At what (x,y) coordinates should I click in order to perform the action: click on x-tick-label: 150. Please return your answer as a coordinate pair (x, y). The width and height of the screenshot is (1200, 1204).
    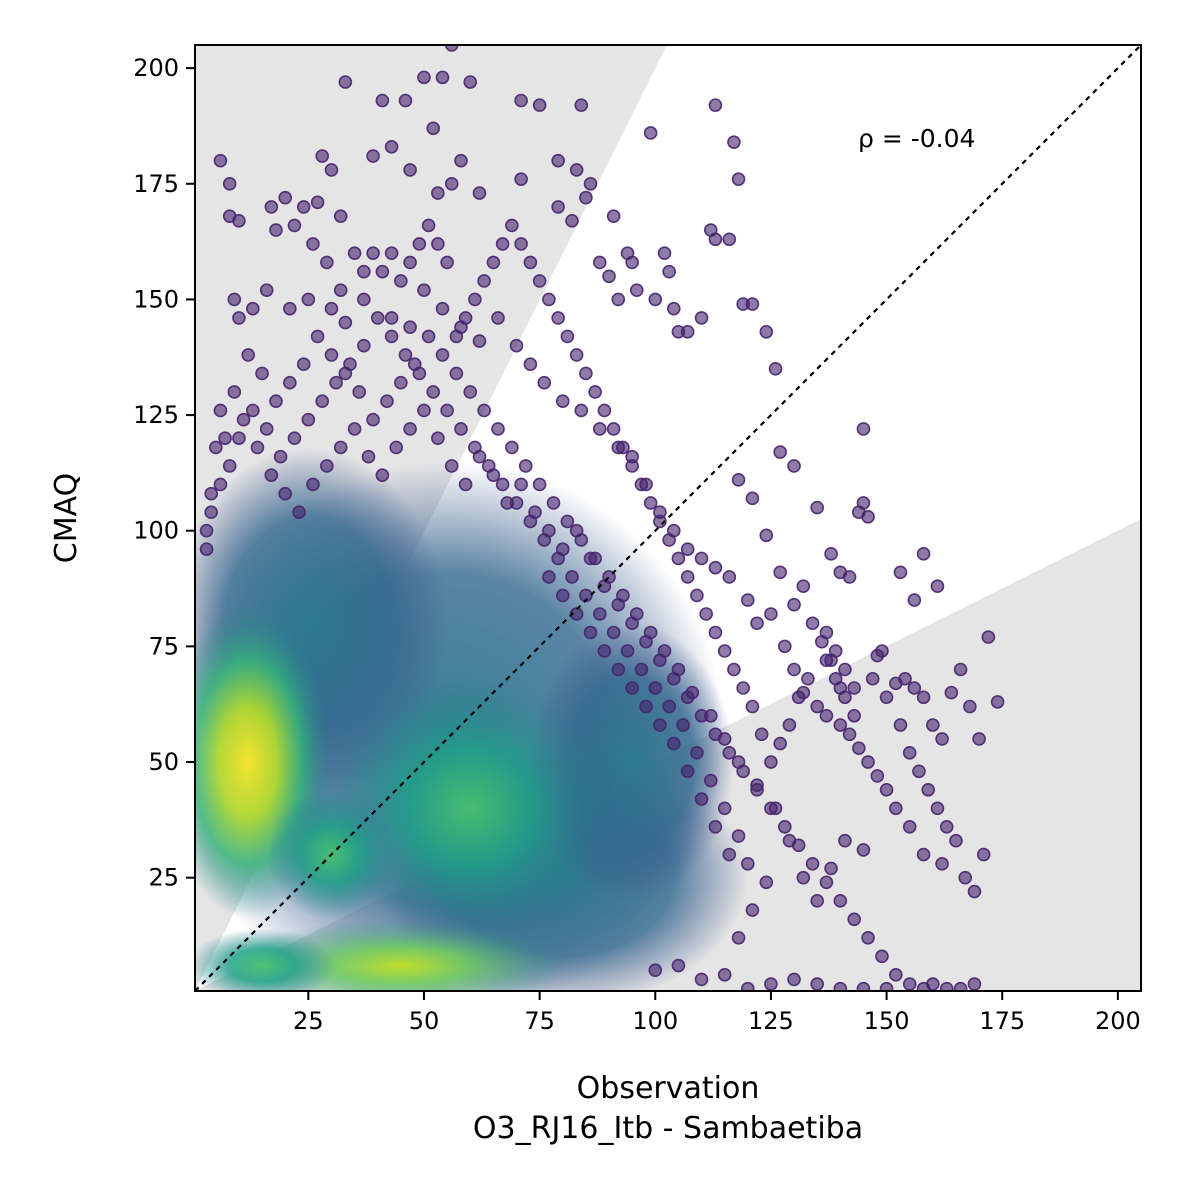
    Looking at the image, I should click on (887, 1021).